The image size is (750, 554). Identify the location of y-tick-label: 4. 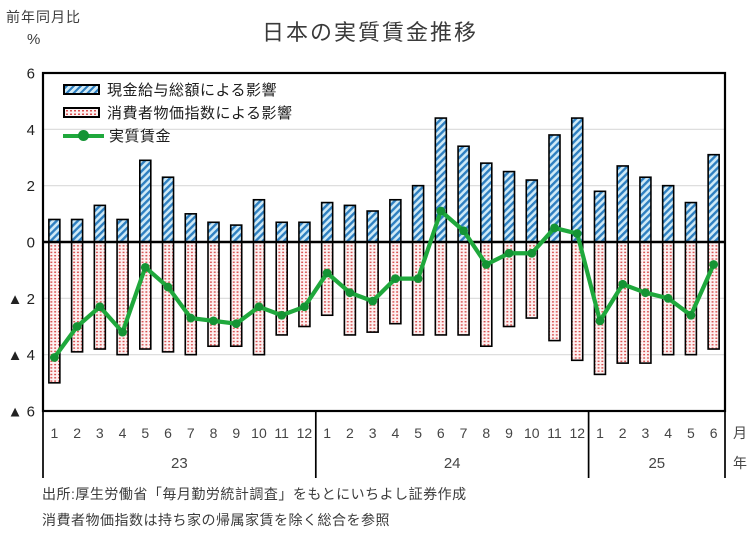
(31, 130).